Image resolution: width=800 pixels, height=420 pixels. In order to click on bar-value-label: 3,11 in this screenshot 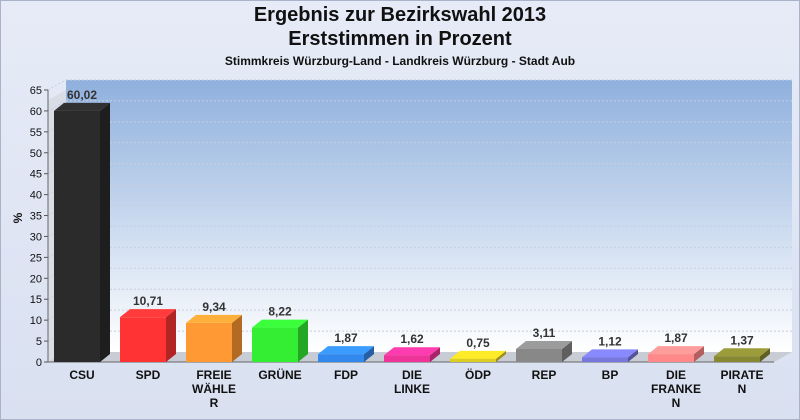, I will do `click(544, 333)`.